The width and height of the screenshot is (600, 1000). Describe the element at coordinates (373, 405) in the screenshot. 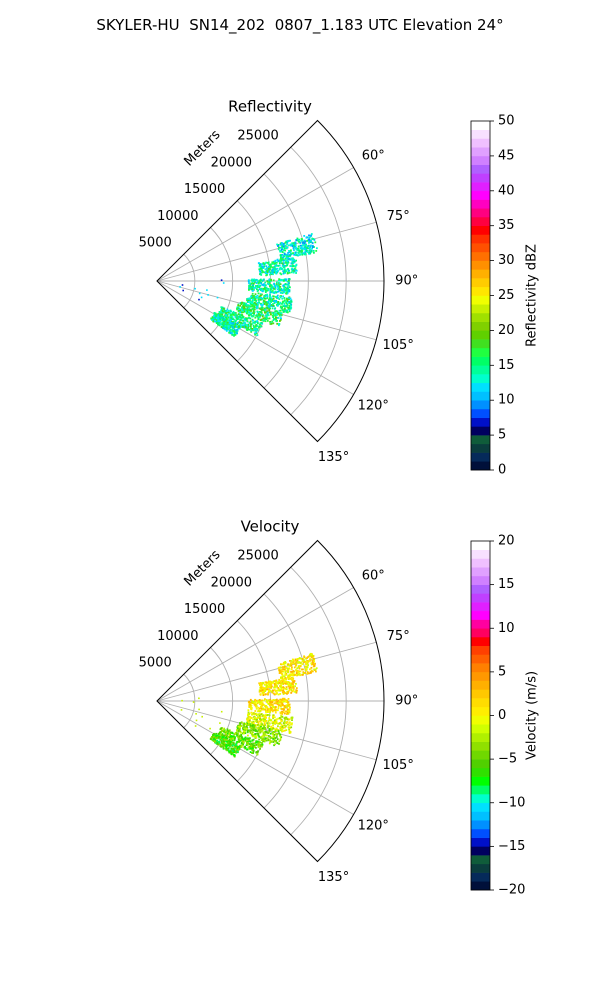

I see `angle-tick-label: 120°` at that location.